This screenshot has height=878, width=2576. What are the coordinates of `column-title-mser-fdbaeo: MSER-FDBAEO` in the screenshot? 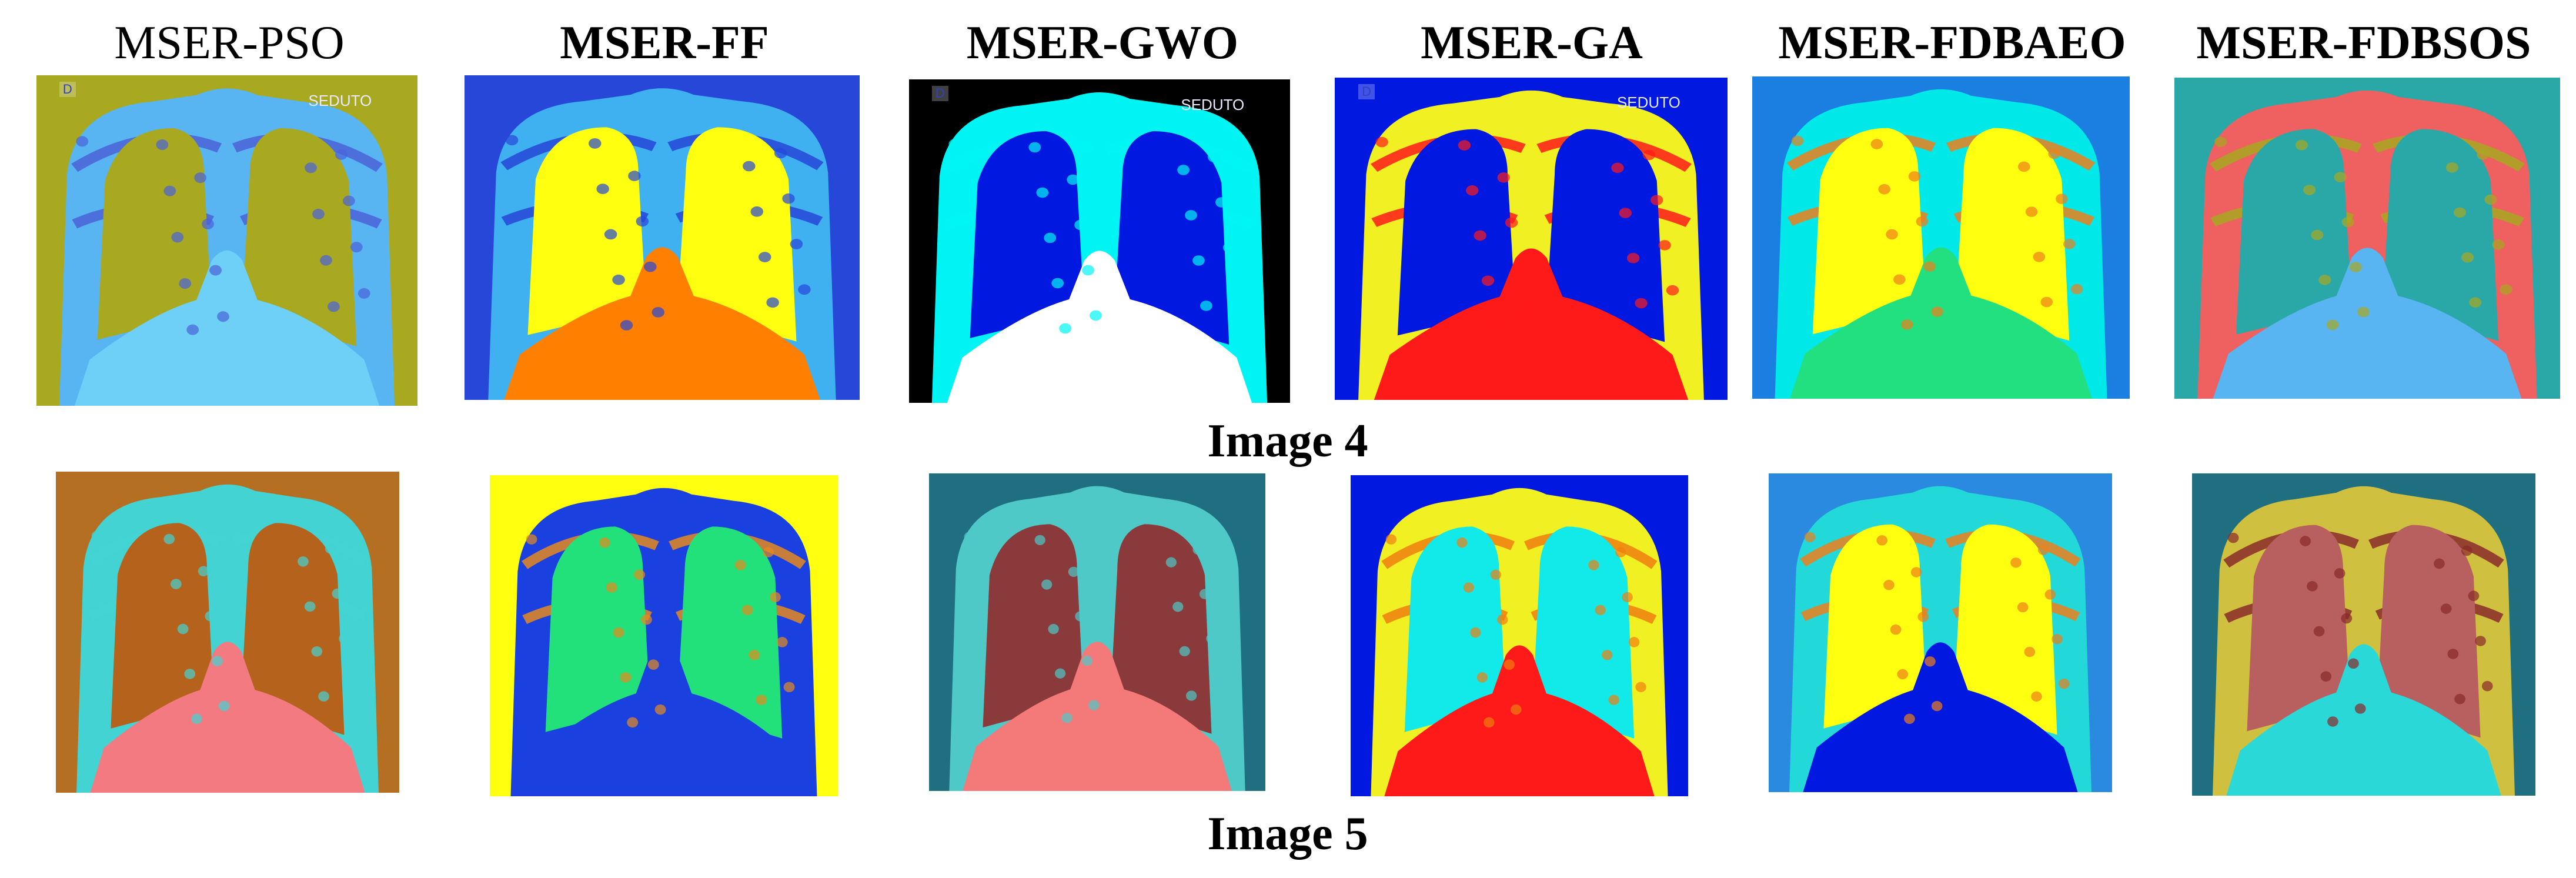 It's located at (1952, 43).